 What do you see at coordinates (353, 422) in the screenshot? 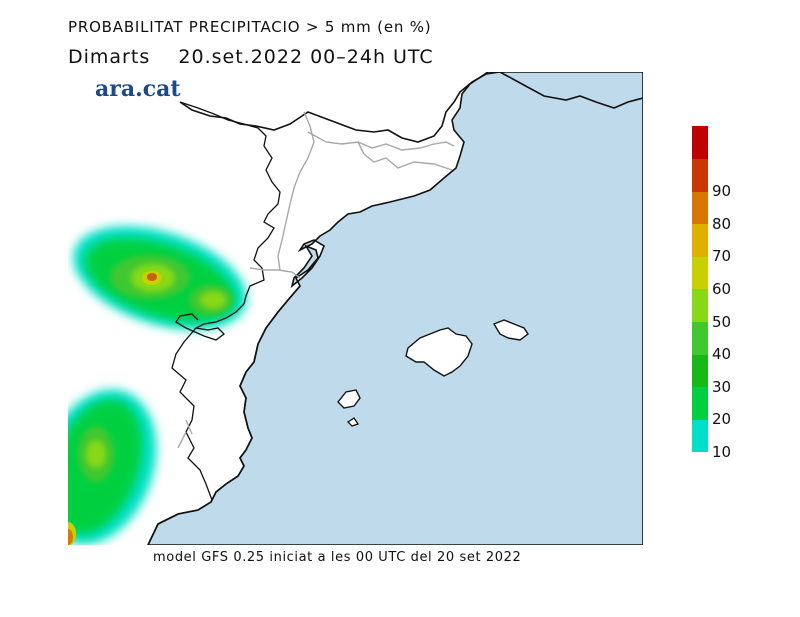
I see `island-formentera` at bounding box center [353, 422].